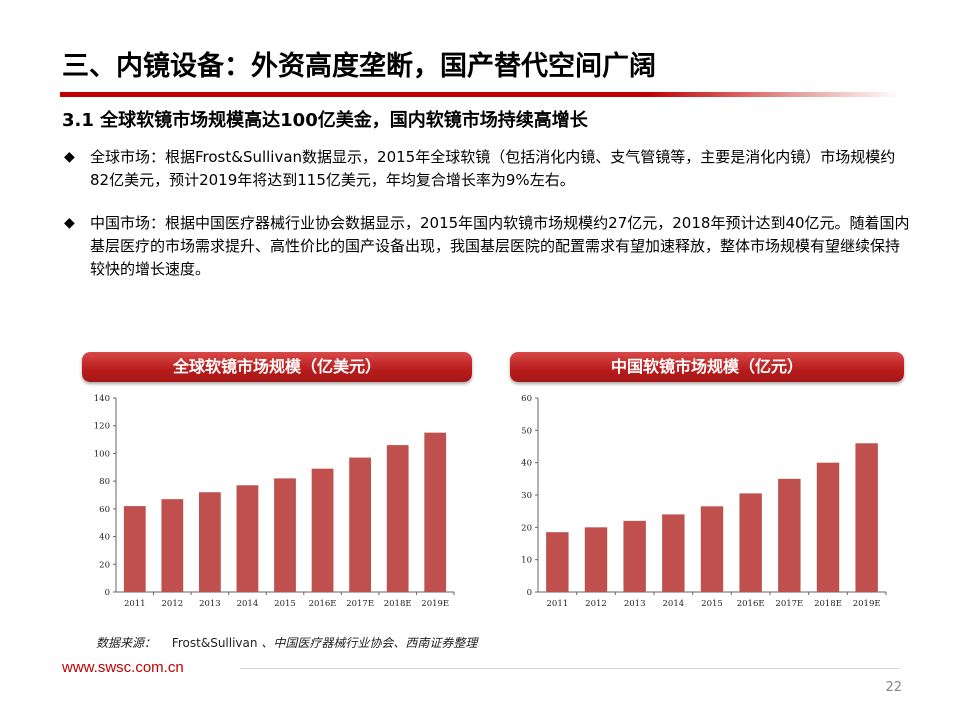 The height and width of the screenshot is (720, 960). What do you see at coordinates (480, 94) in the screenshot?
I see `title-divider` at bounding box center [480, 94].